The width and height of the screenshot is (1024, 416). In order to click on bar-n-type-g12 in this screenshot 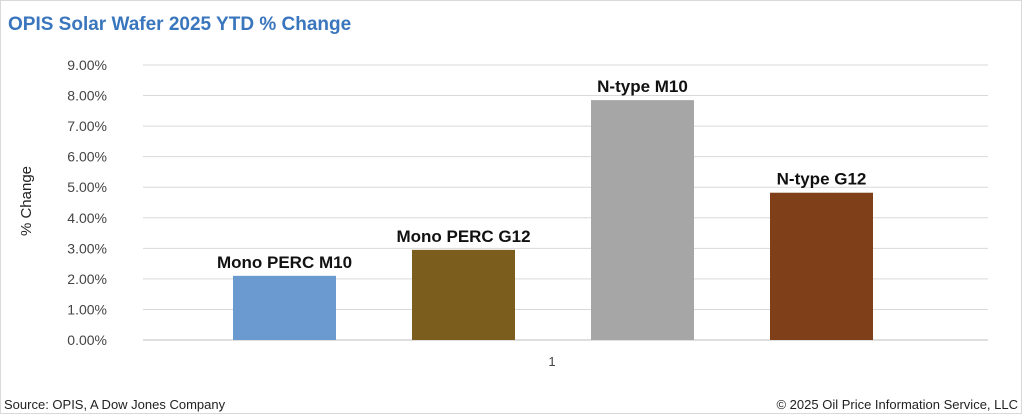, I will do `click(821, 266)`.